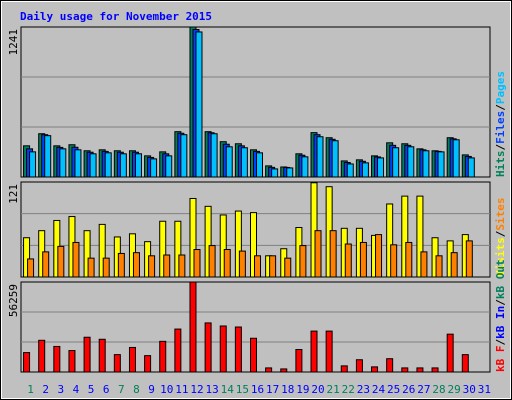 The width and height of the screenshot is (512, 400). Describe the element at coordinates (91, 389) in the screenshot. I see `x-tick-label: 5` at that location.